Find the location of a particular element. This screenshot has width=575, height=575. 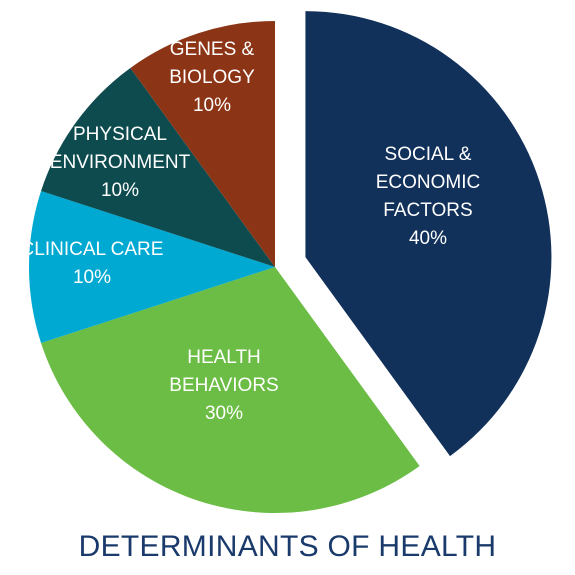

slice-label-health-behaviors: HEALTH BEHAVIORS 30% is located at coordinates (223, 385).